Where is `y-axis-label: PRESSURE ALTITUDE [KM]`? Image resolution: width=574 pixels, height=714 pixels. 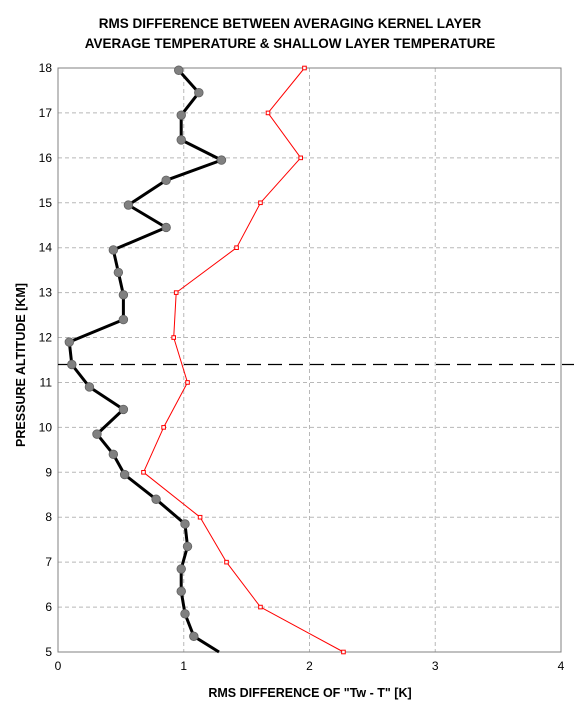 y-axis-label: PRESSURE ALTITUDE [KM] is located at coordinates (21, 365).